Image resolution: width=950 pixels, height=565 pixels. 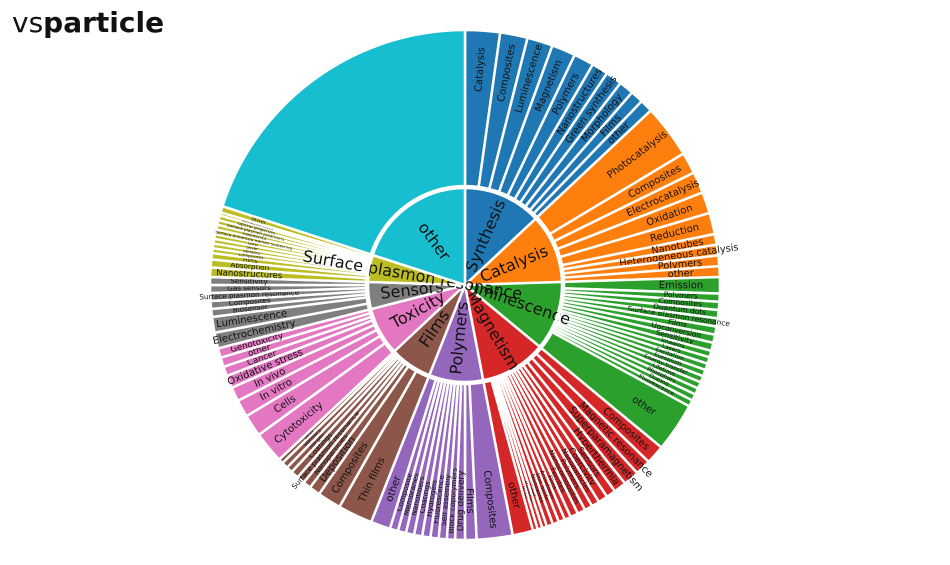 What do you see at coordinates (461, 501) in the screenshot?
I see `subcategory-label-polymers-drug-delivery: Drug delivery` at bounding box center [461, 501].